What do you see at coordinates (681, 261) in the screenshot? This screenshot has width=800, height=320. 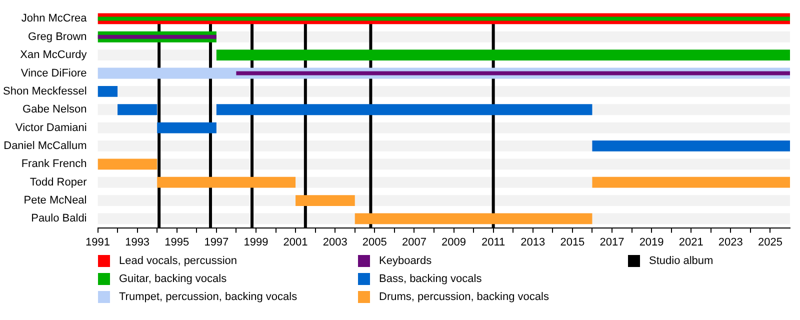 I see `legend-label: Studio album` at bounding box center [681, 261].